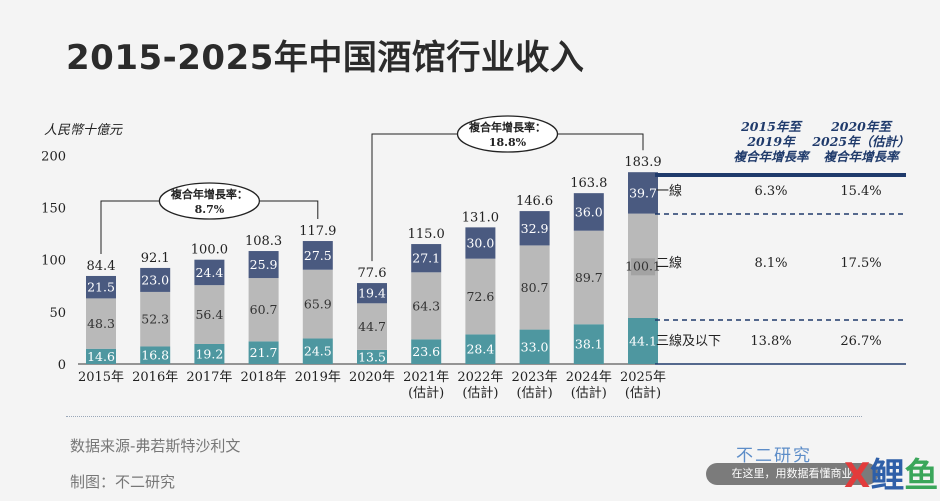 The width and height of the screenshot is (940, 501). What do you see at coordinates (508, 142) in the screenshot?
I see `cagr-value: 18.8%` at bounding box center [508, 142].